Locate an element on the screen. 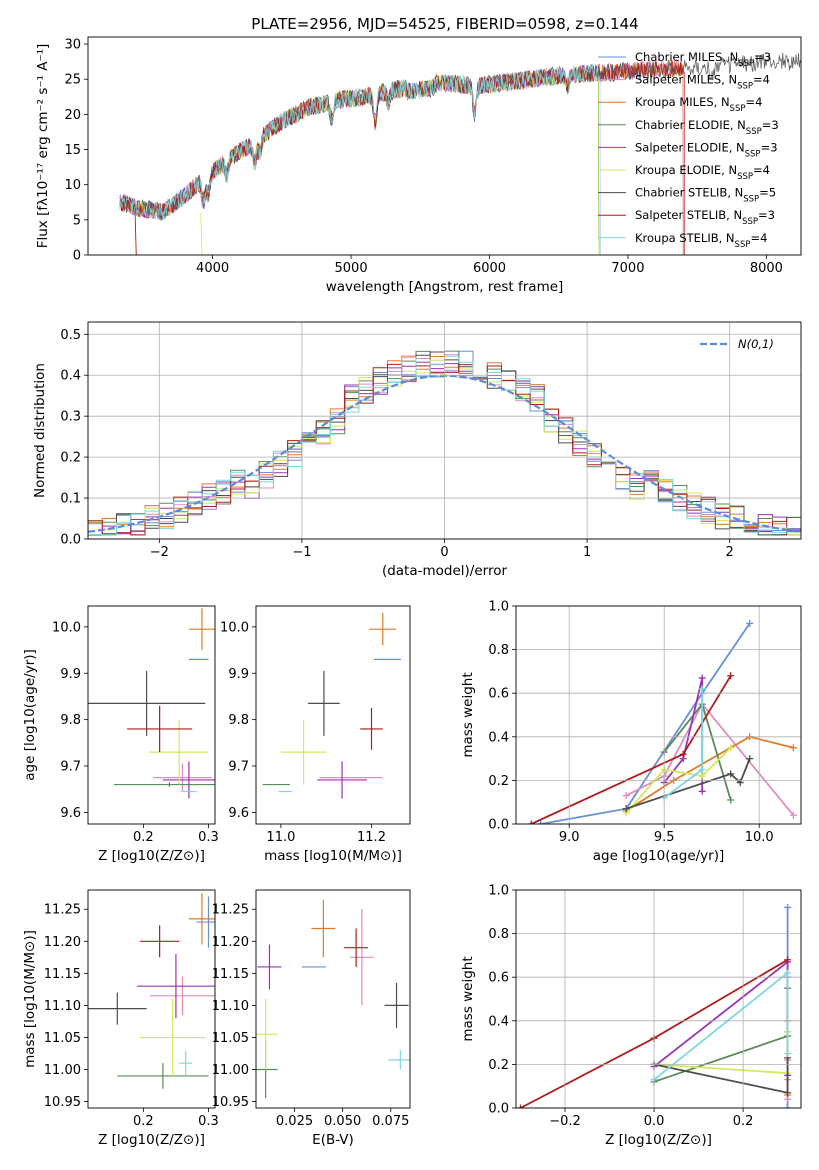 Image resolution: width=819 pixels, height=1170 pixels. y-axis-label: age [log10(age/yr)] is located at coordinates (30, 715).